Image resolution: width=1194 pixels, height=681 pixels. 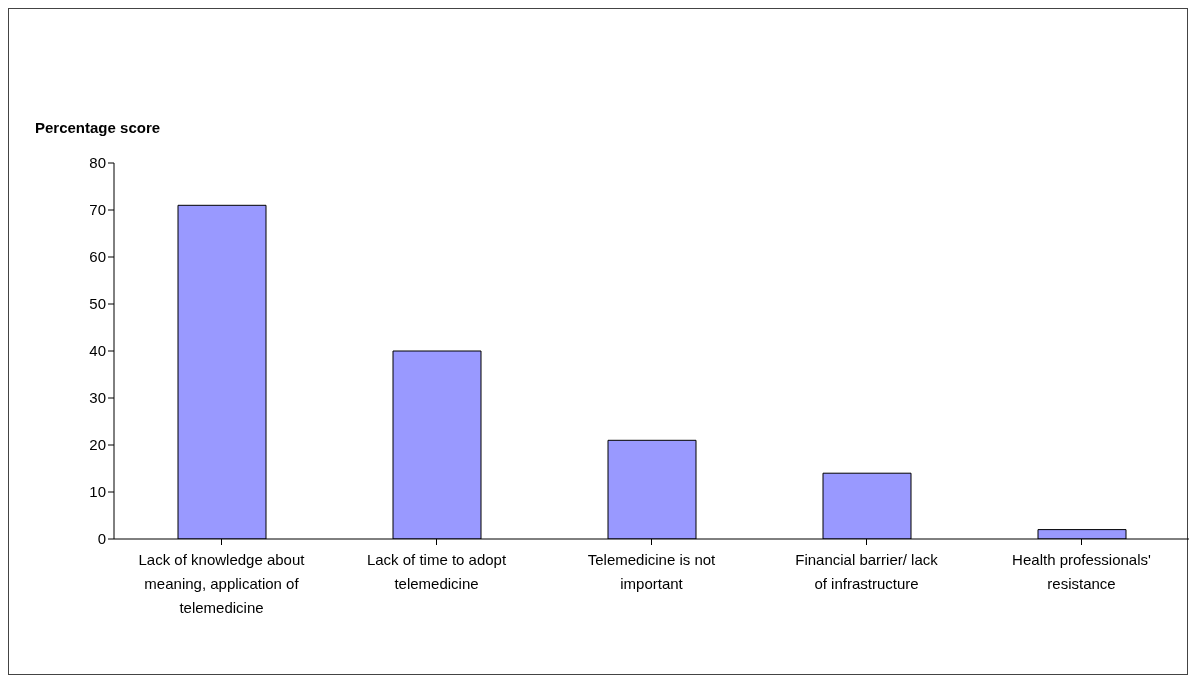 I want to click on y-tick-label: 60, so click(x=97, y=257).